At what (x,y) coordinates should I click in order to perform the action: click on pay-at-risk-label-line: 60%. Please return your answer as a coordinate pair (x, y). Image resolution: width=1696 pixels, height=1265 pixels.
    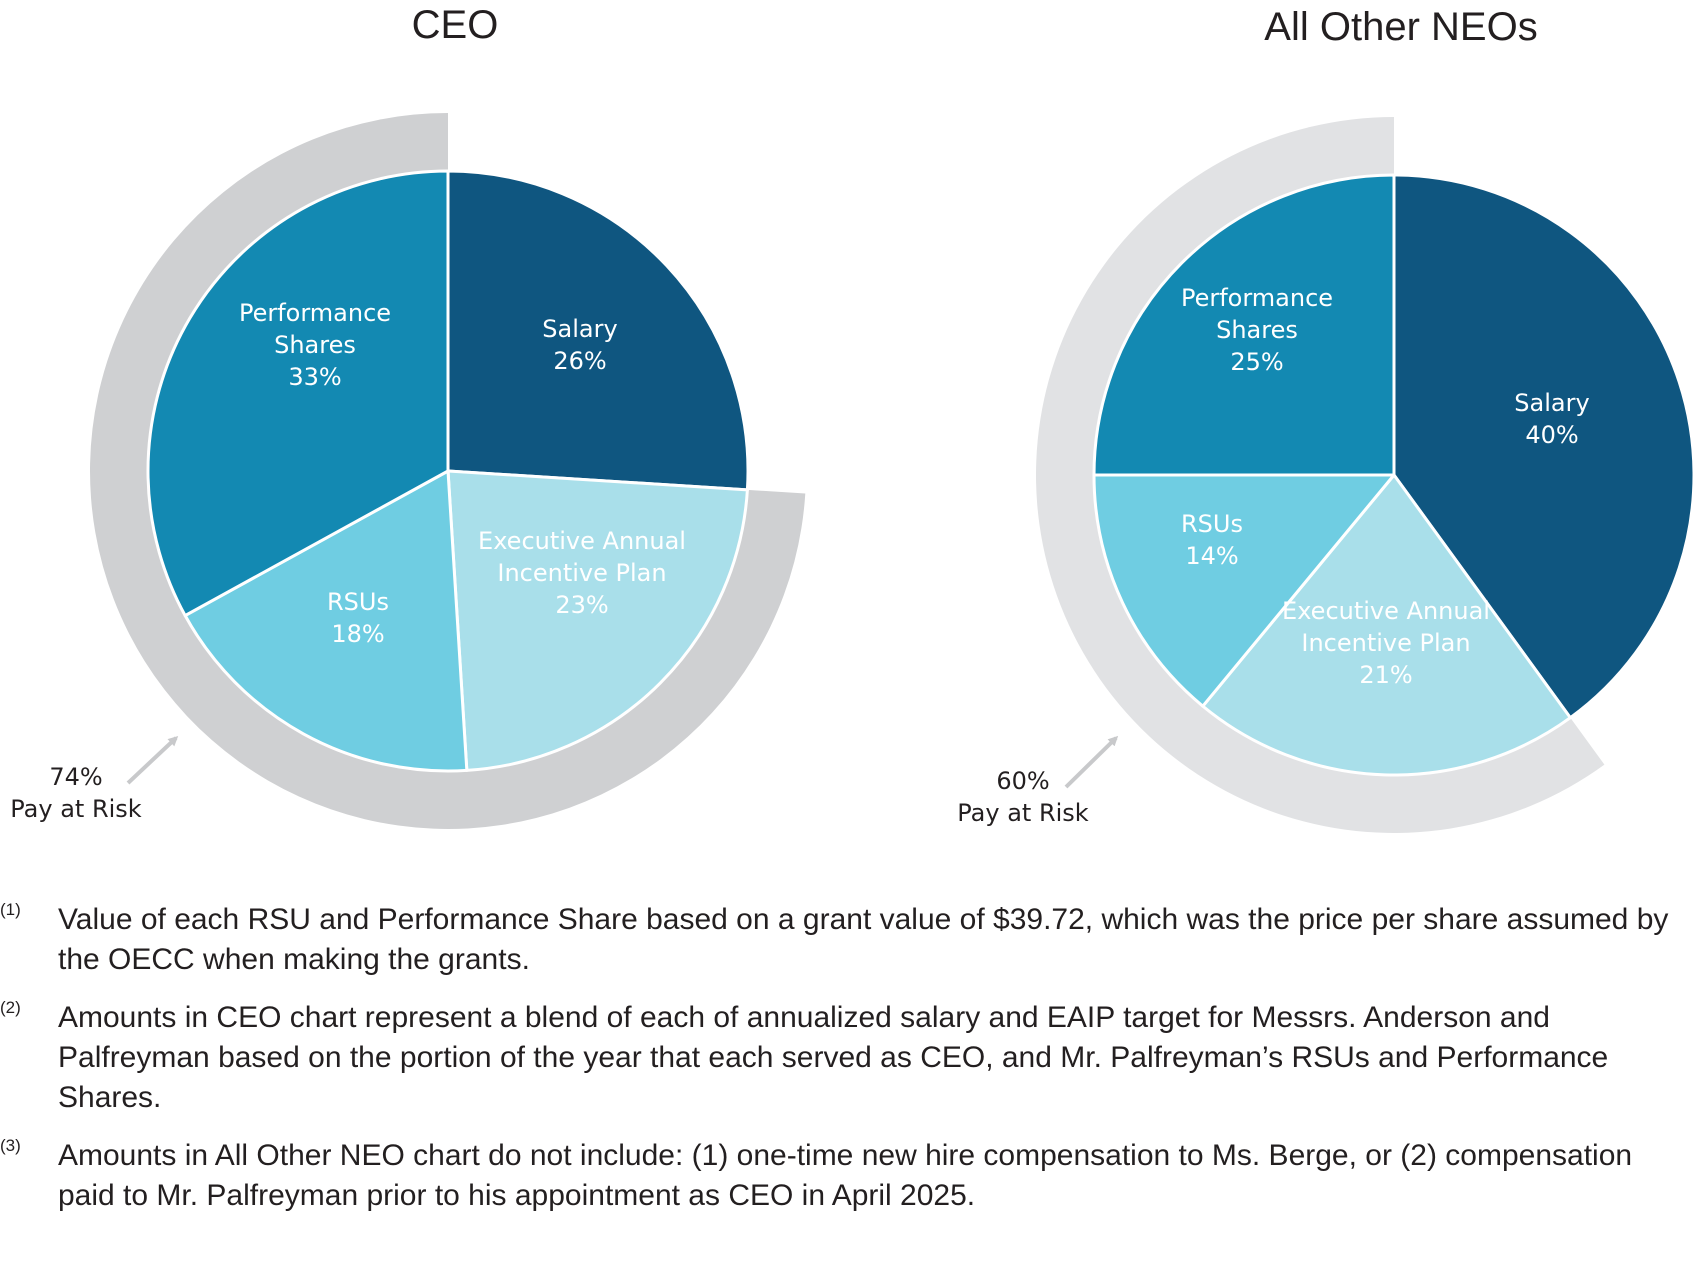
    Looking at the image, I should click on (1022, 781).